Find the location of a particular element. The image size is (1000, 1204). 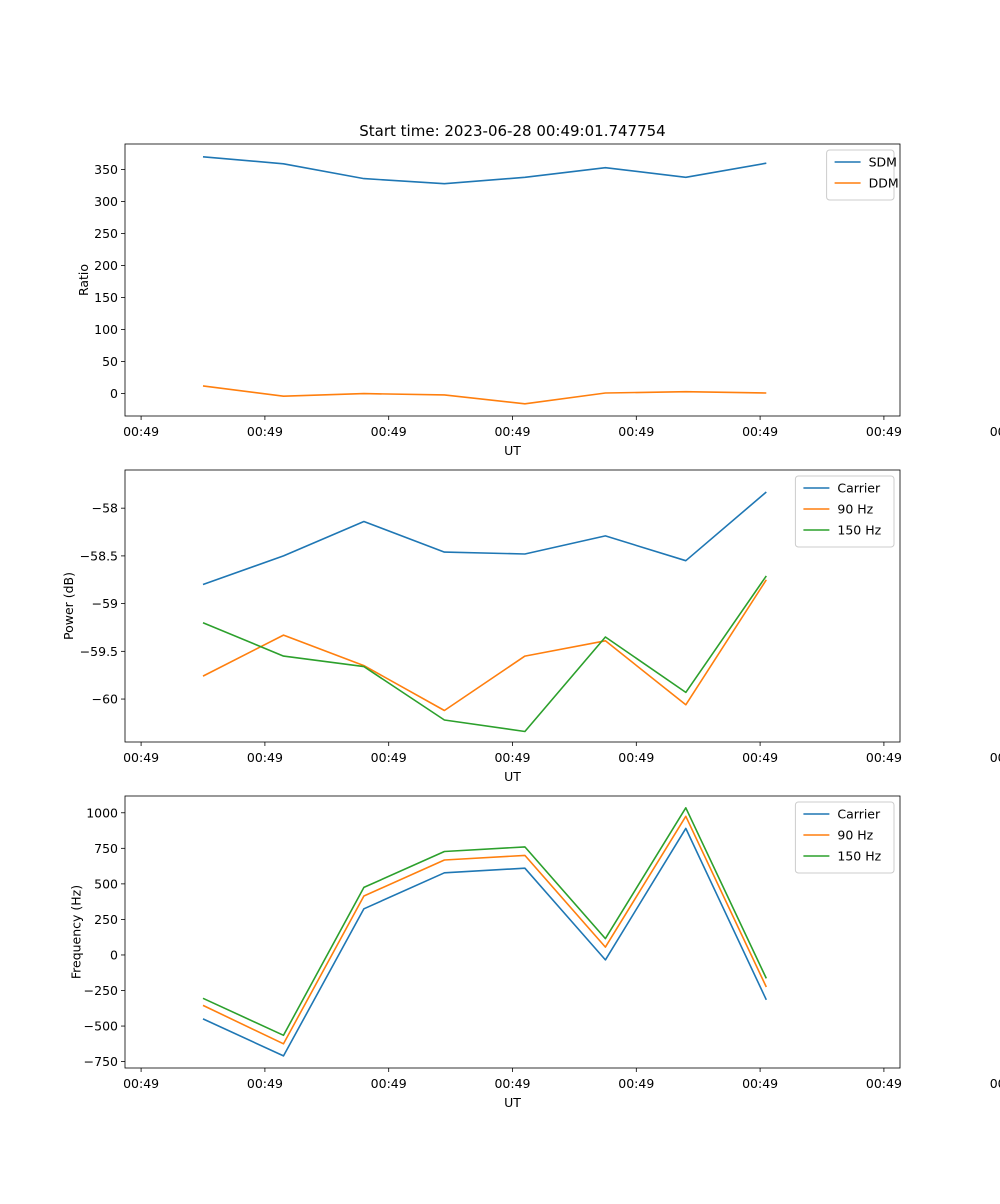

y-tick-label: 350 is located at coordinates (106, 169).